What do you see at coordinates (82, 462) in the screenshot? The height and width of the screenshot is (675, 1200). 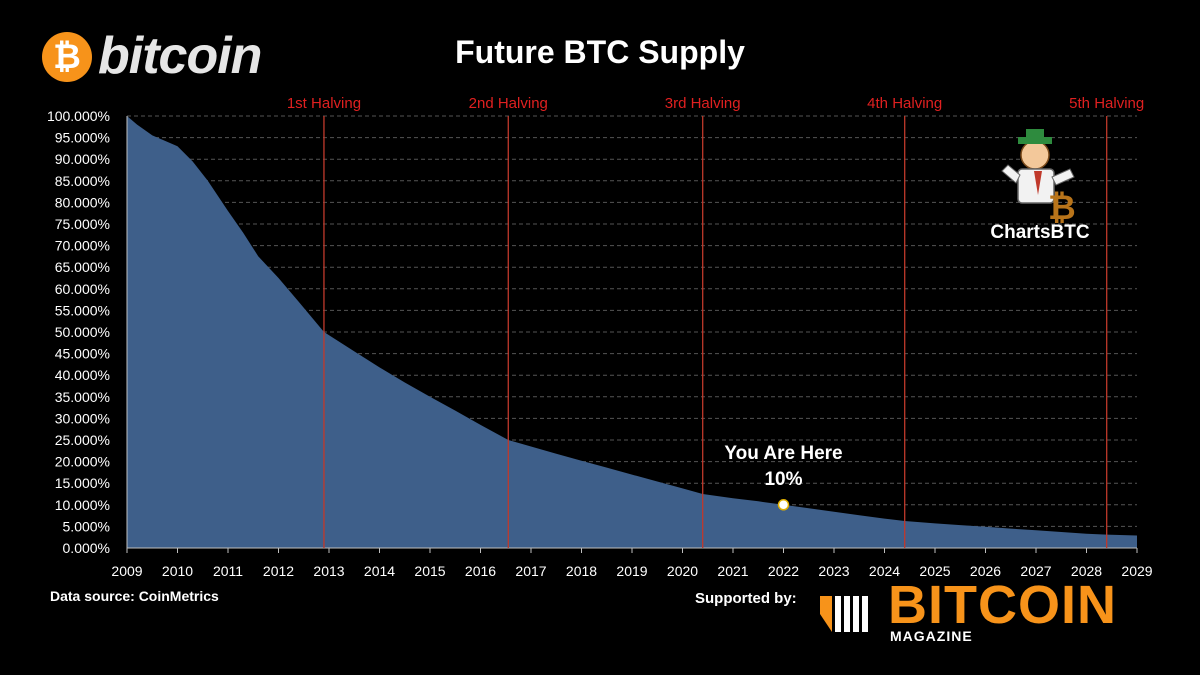 I see `y-tick-label: 20.000%` at bounding box center [82, 462].